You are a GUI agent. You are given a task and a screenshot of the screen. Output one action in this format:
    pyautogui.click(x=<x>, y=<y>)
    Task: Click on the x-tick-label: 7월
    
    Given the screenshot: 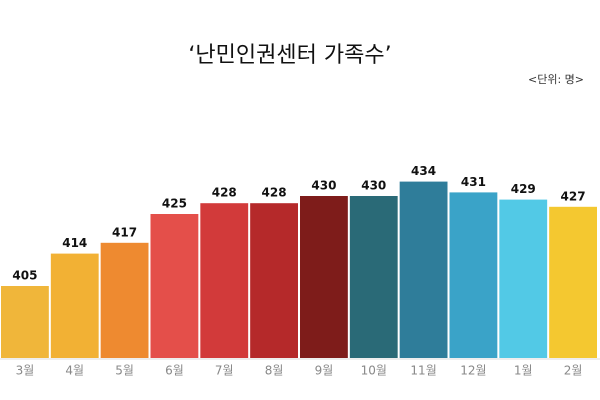 What is the action you would take?
    pyautogui.click(x=224, y=371)
    